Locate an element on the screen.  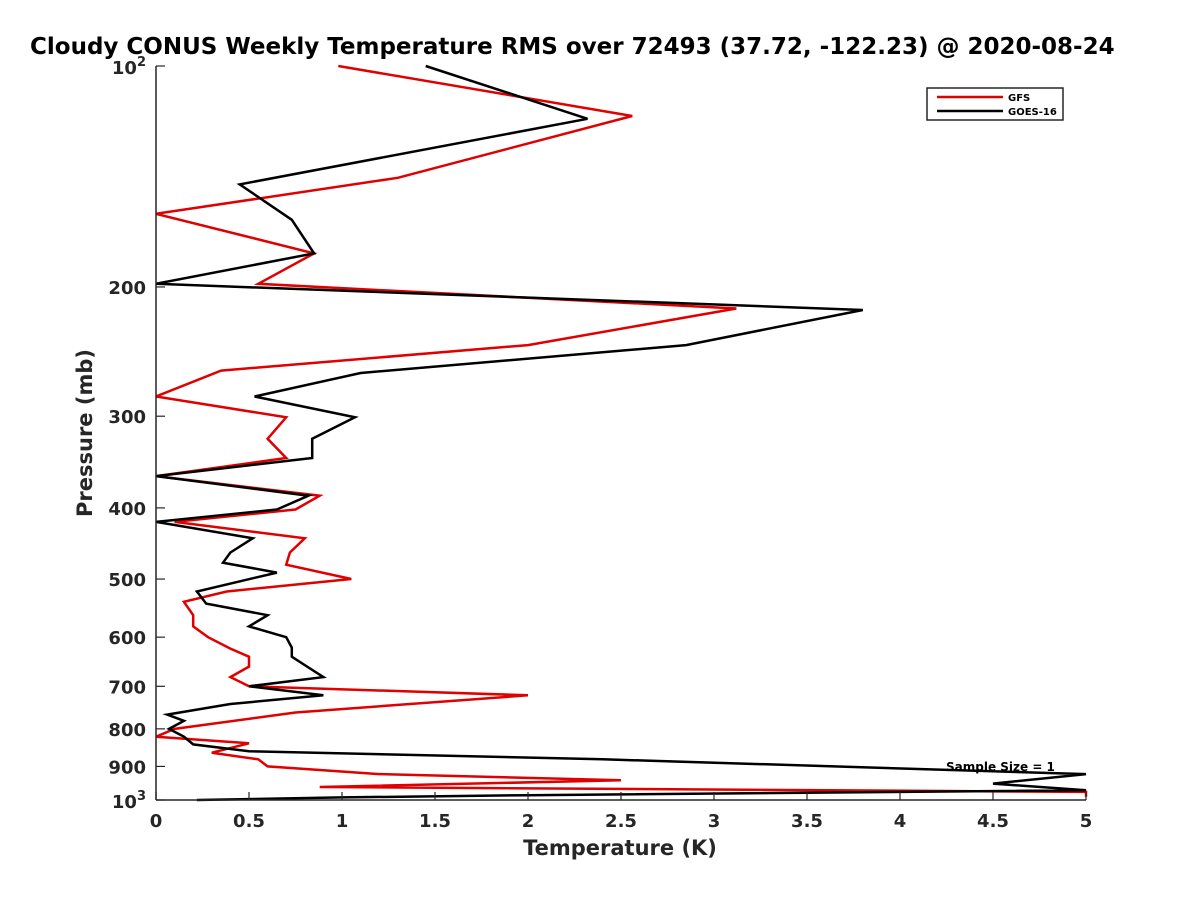
y-tick-label: 900 is located at coordinates (127, 767).